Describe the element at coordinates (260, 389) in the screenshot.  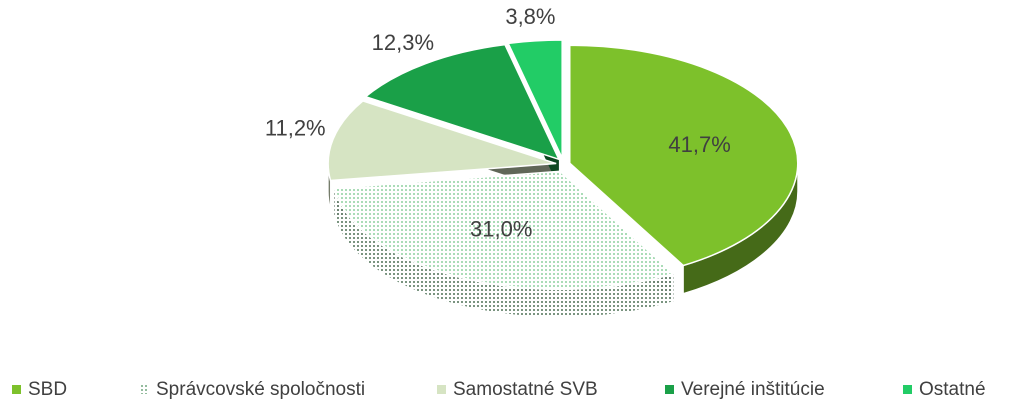
I see `legend-label: Správcovské spoločnosti` at that location.